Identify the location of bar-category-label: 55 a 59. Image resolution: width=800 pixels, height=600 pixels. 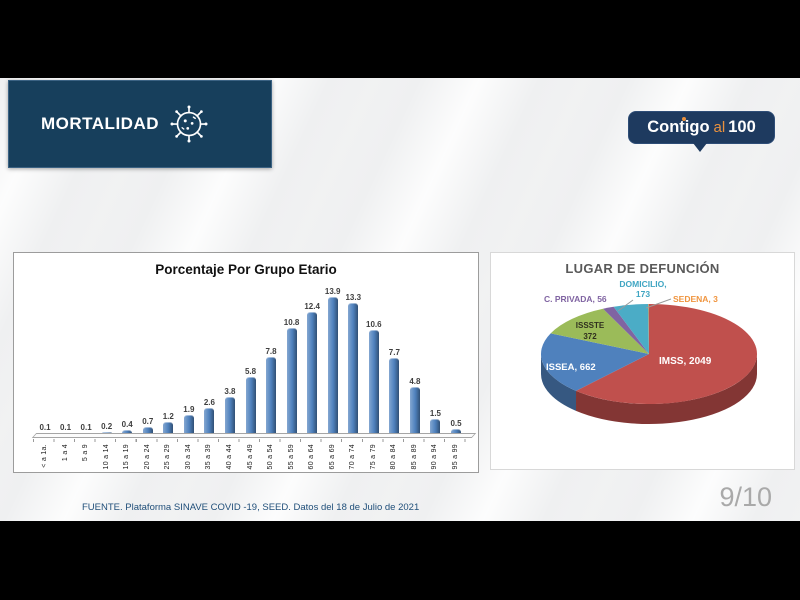
(291, 457).